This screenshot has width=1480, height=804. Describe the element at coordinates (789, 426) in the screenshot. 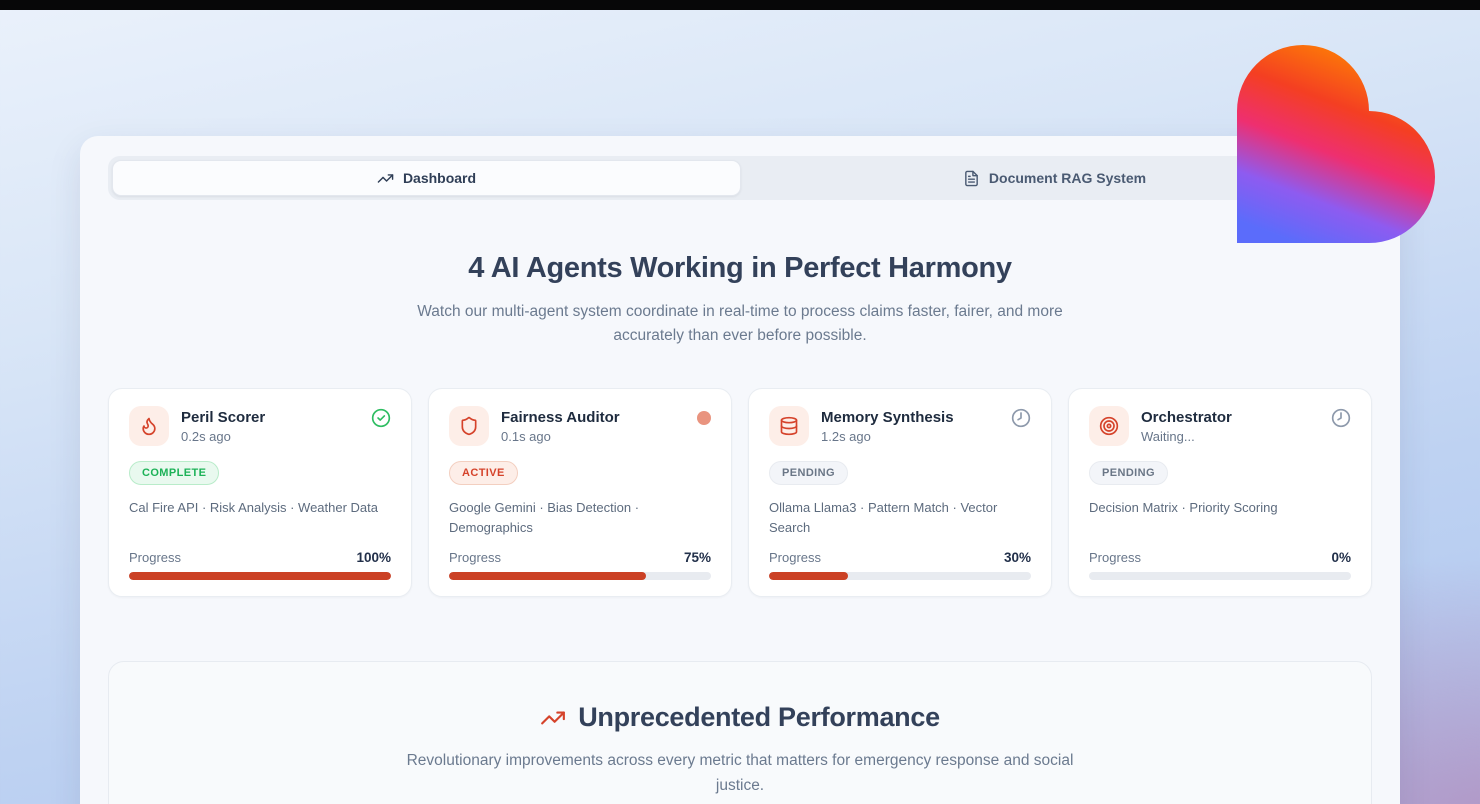

I see `database-icon` at that location.